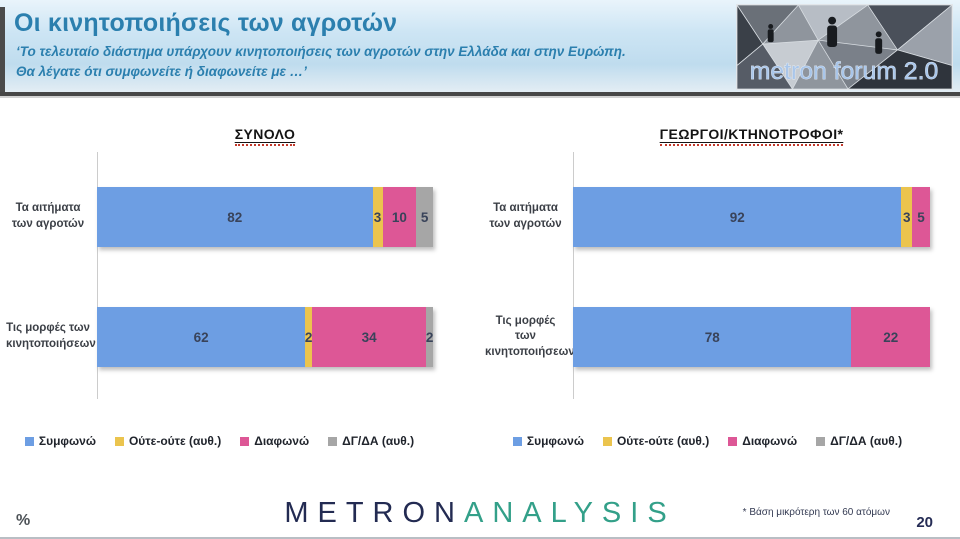  What do you see at coordinates (844, 71) in the screenshot?
I see `metron-forum-logo-text: metron forum 2.0` at bounding box center [844, 71].